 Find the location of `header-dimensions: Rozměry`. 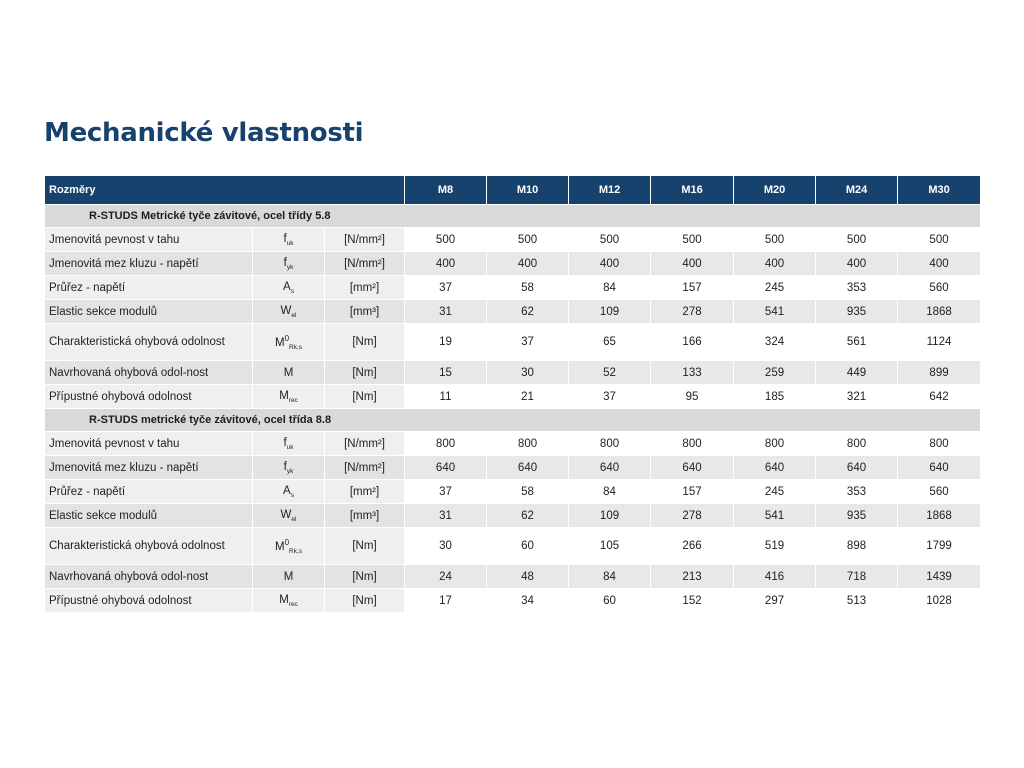

header-dimensions: Rozměry is located at coordinates (224, 190).